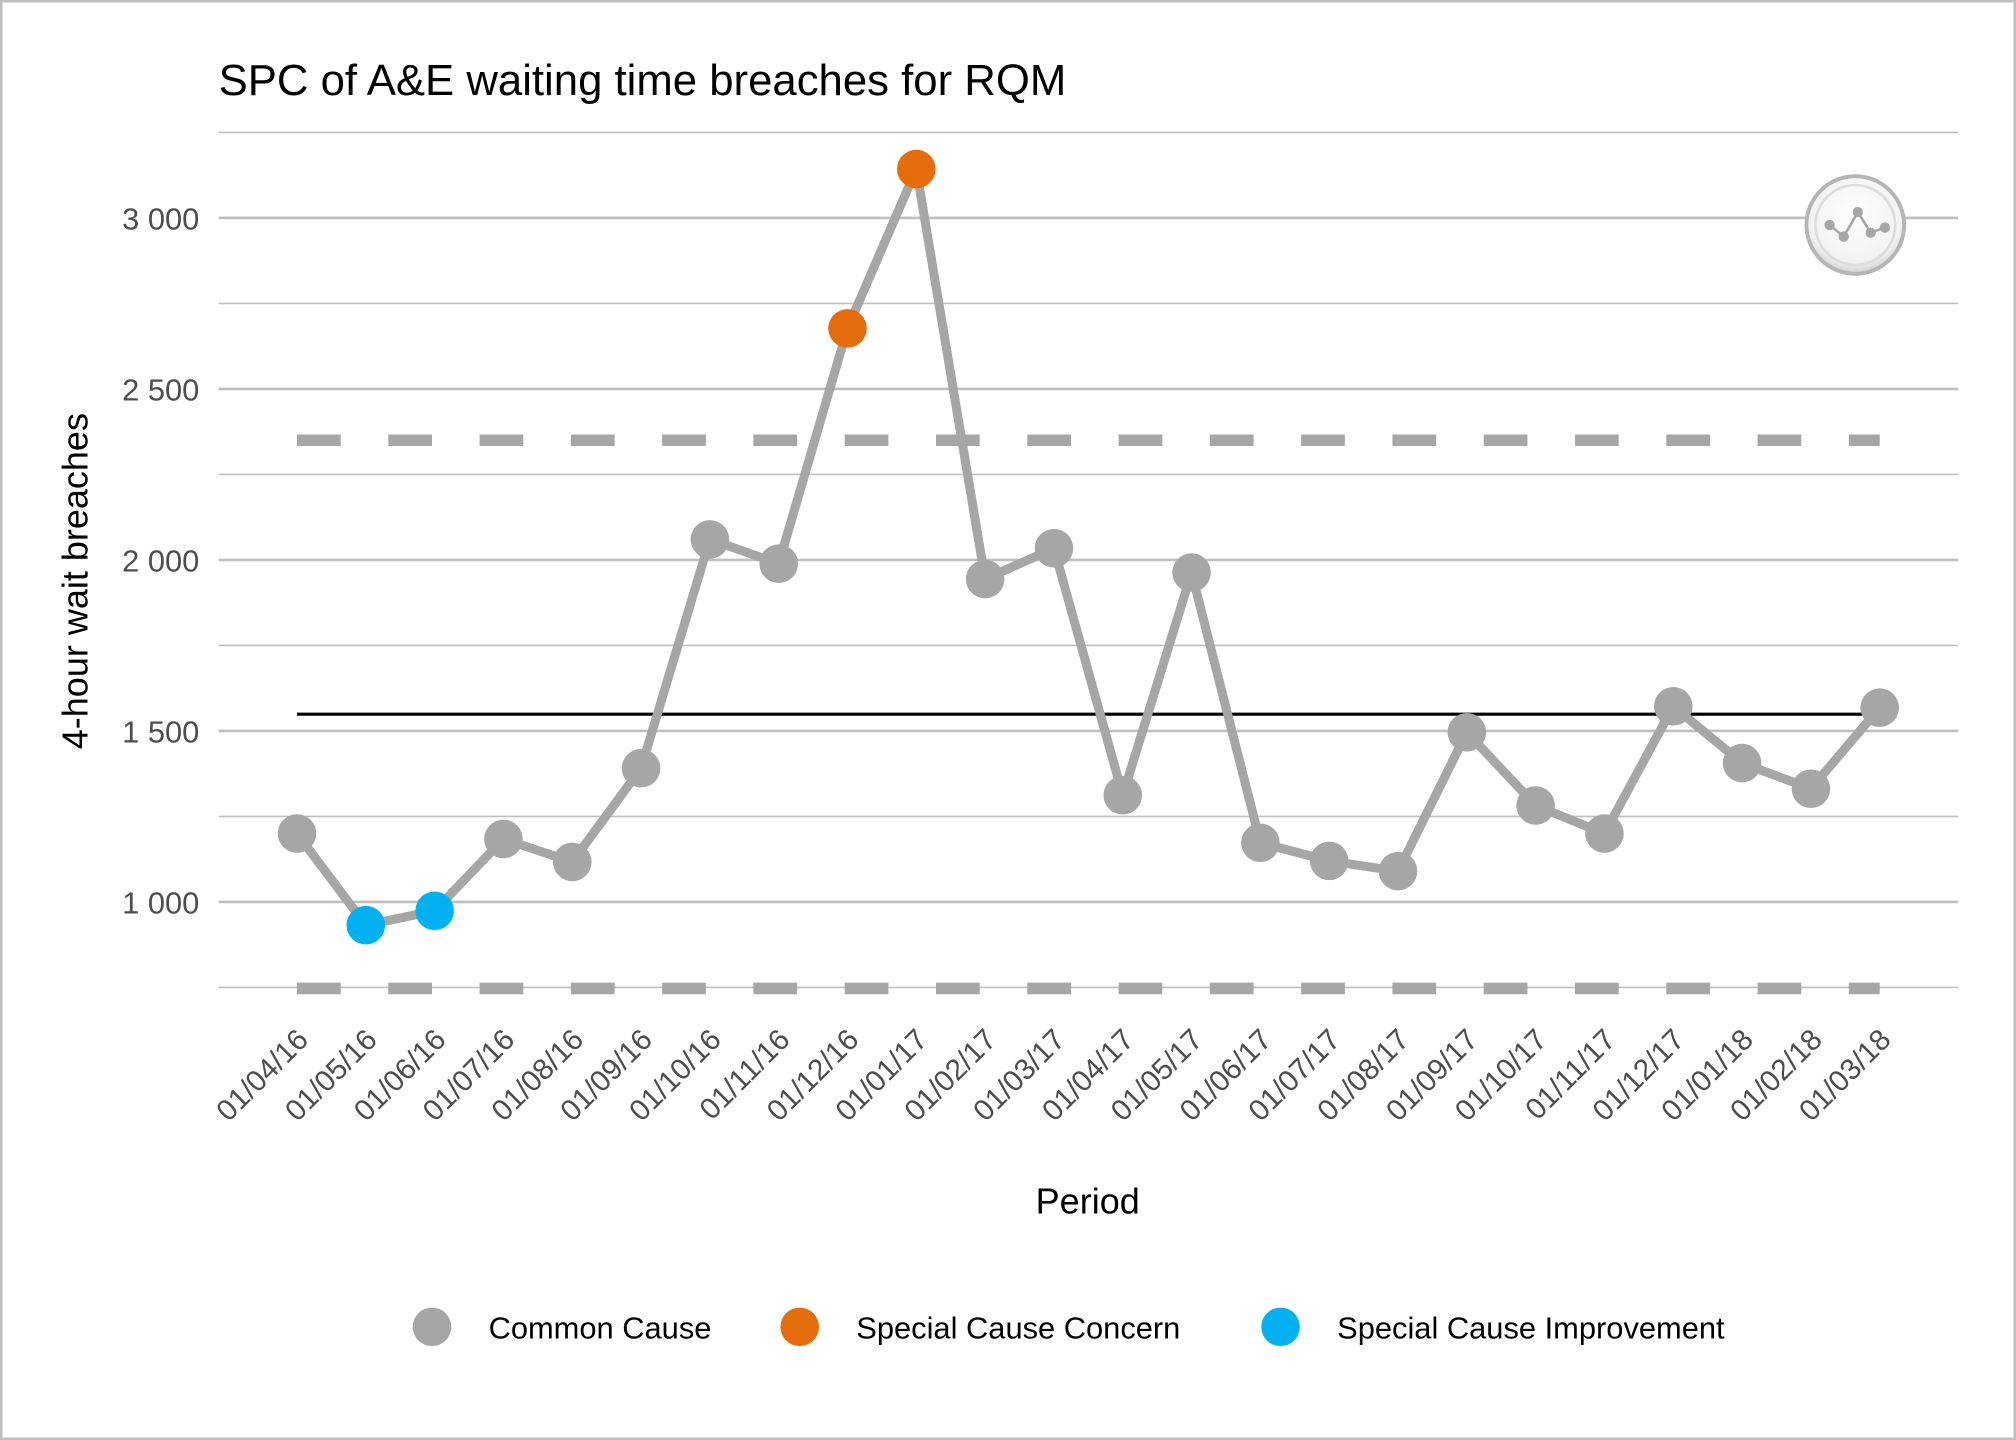  I want to click on x-axis-label: Period, so click(1088, 1201).